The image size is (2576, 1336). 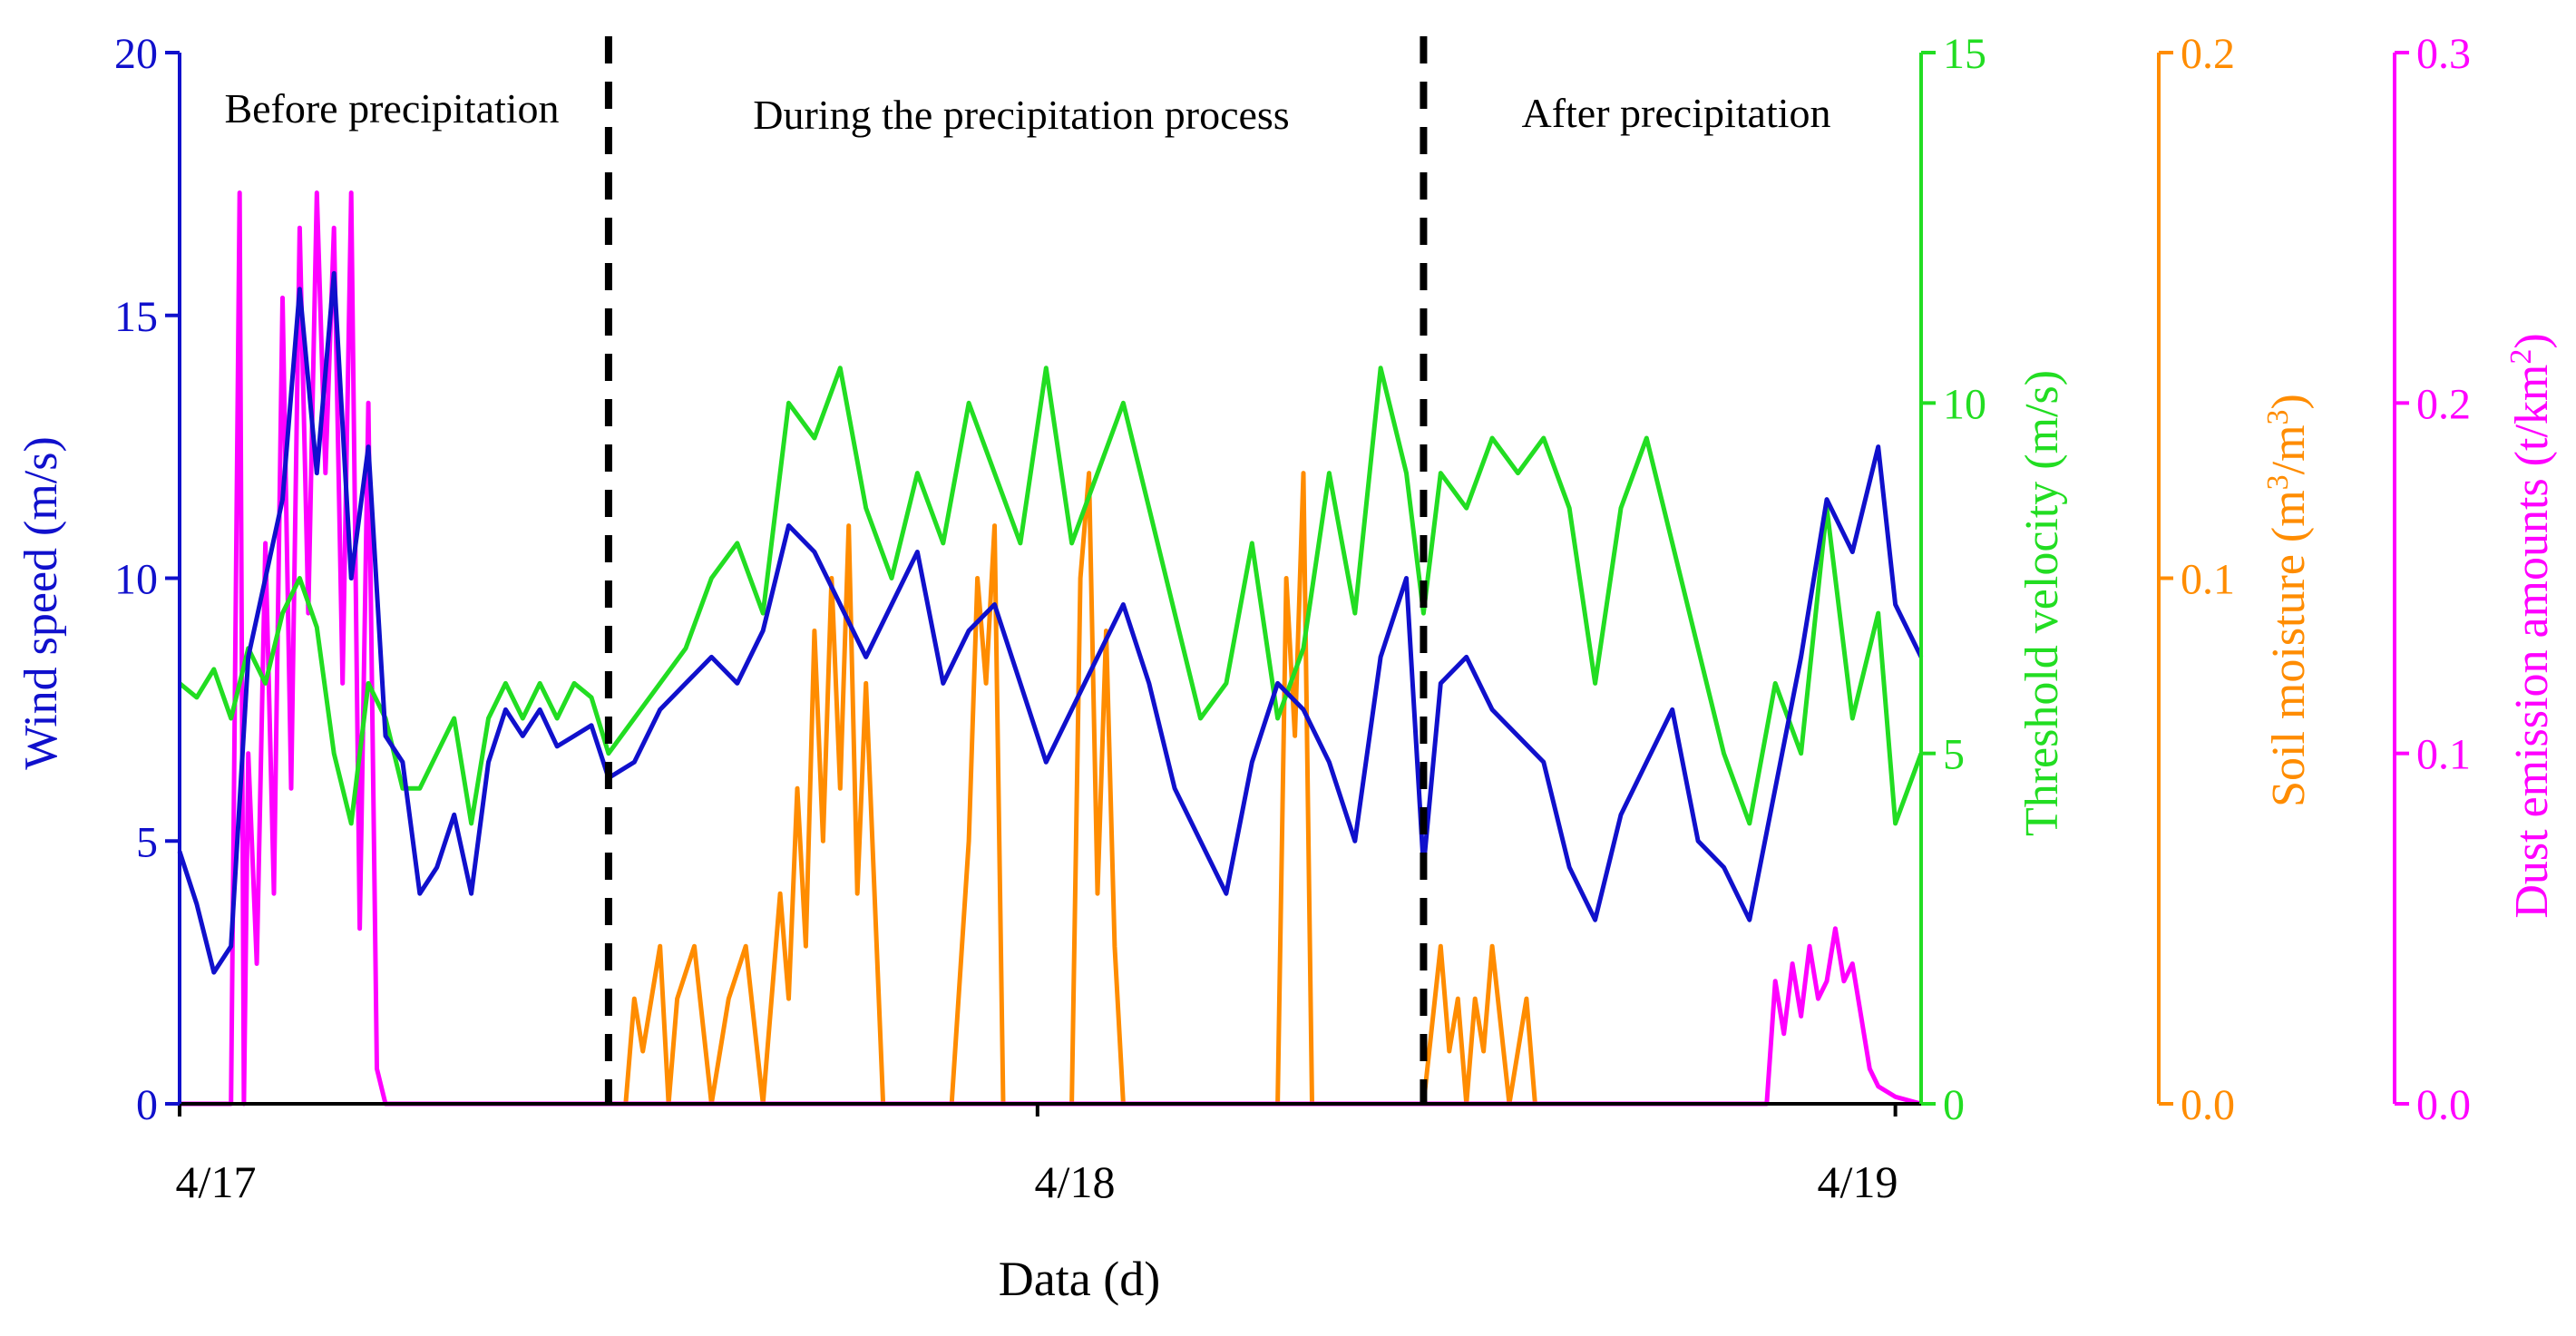 What do you see at coordinates (216, 1181) in the screenshot?
I see `x-tick-label-4-17: 4/17` at bounding box center [216, 1181].